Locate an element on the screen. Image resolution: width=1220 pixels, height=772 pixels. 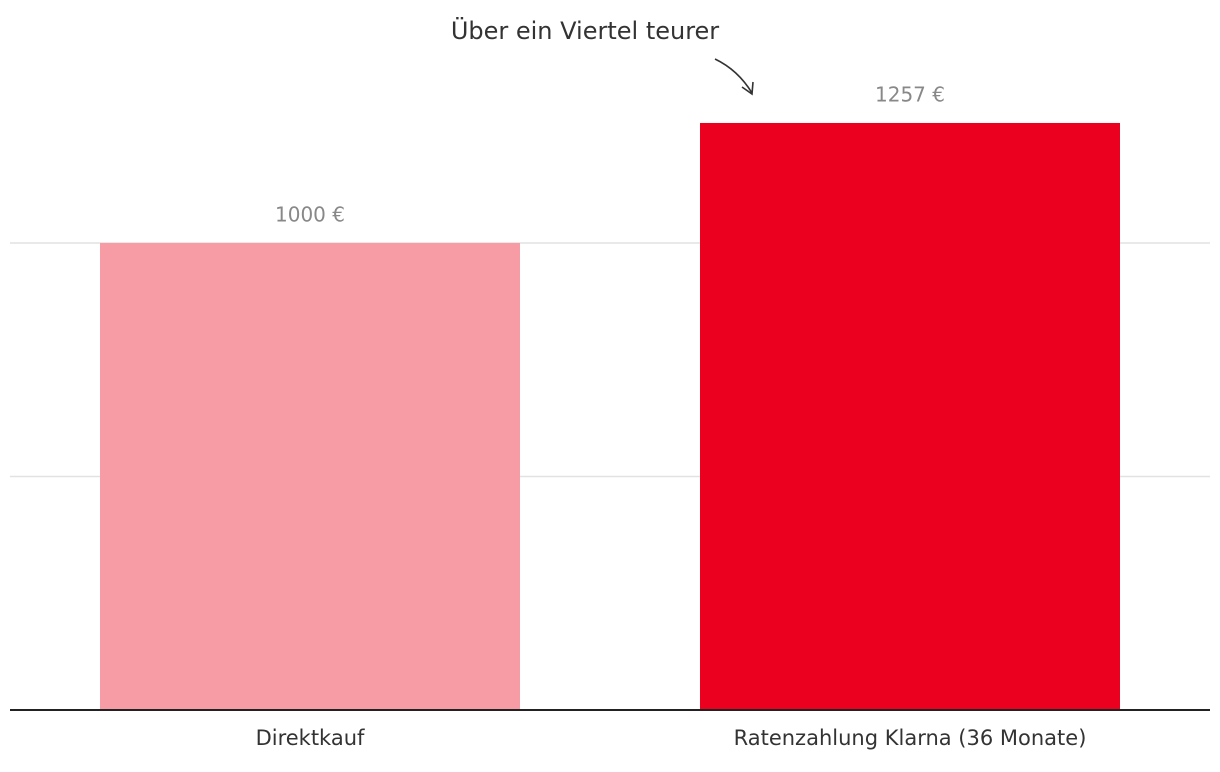
value-label: 1257 € is located at coordinates (910, 94).